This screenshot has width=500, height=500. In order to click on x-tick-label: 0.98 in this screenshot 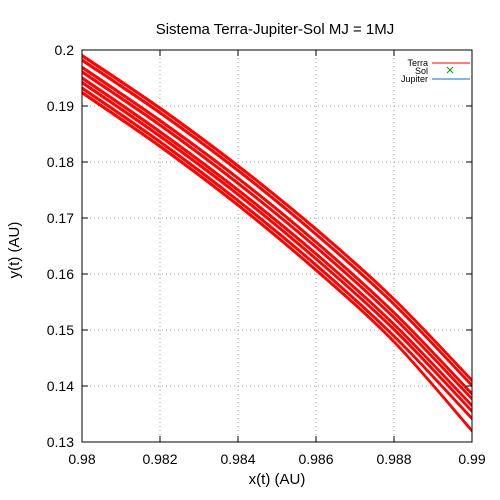, I will do `click(81, 459)`.